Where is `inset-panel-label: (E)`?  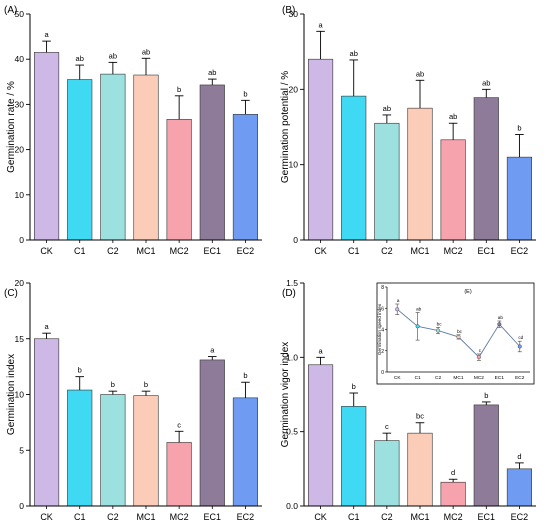
inset-panel-label: (E) is located at coordinates (468, 292).